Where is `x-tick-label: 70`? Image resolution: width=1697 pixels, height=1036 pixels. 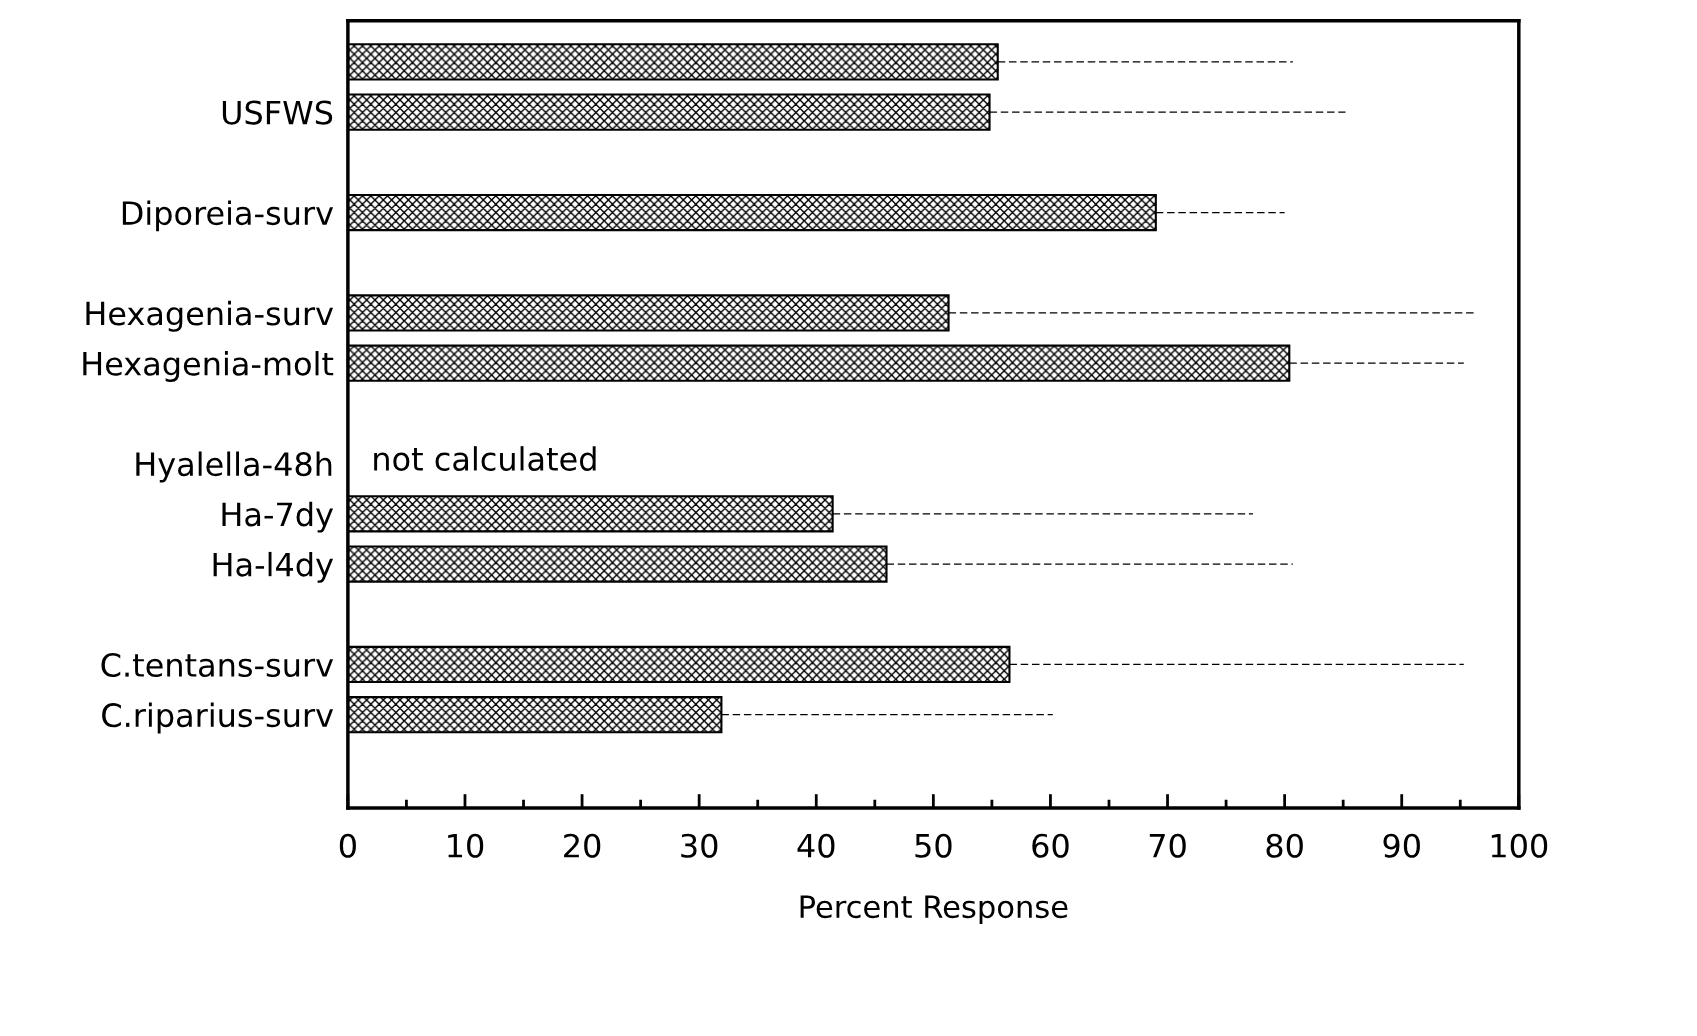
x-tick-label: 70 is located at coordinates (1167, 845).